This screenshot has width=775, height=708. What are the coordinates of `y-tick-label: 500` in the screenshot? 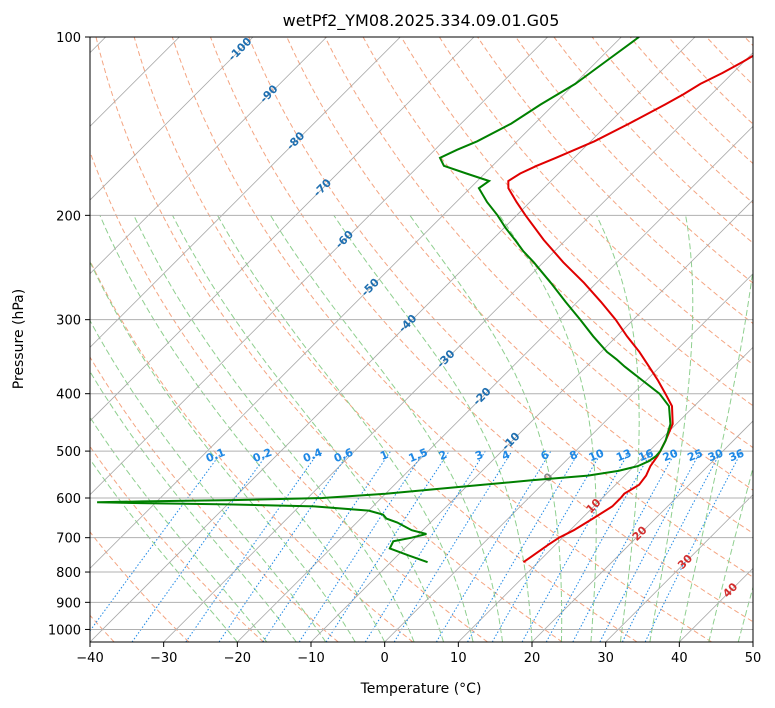 It's located at (68, 452).